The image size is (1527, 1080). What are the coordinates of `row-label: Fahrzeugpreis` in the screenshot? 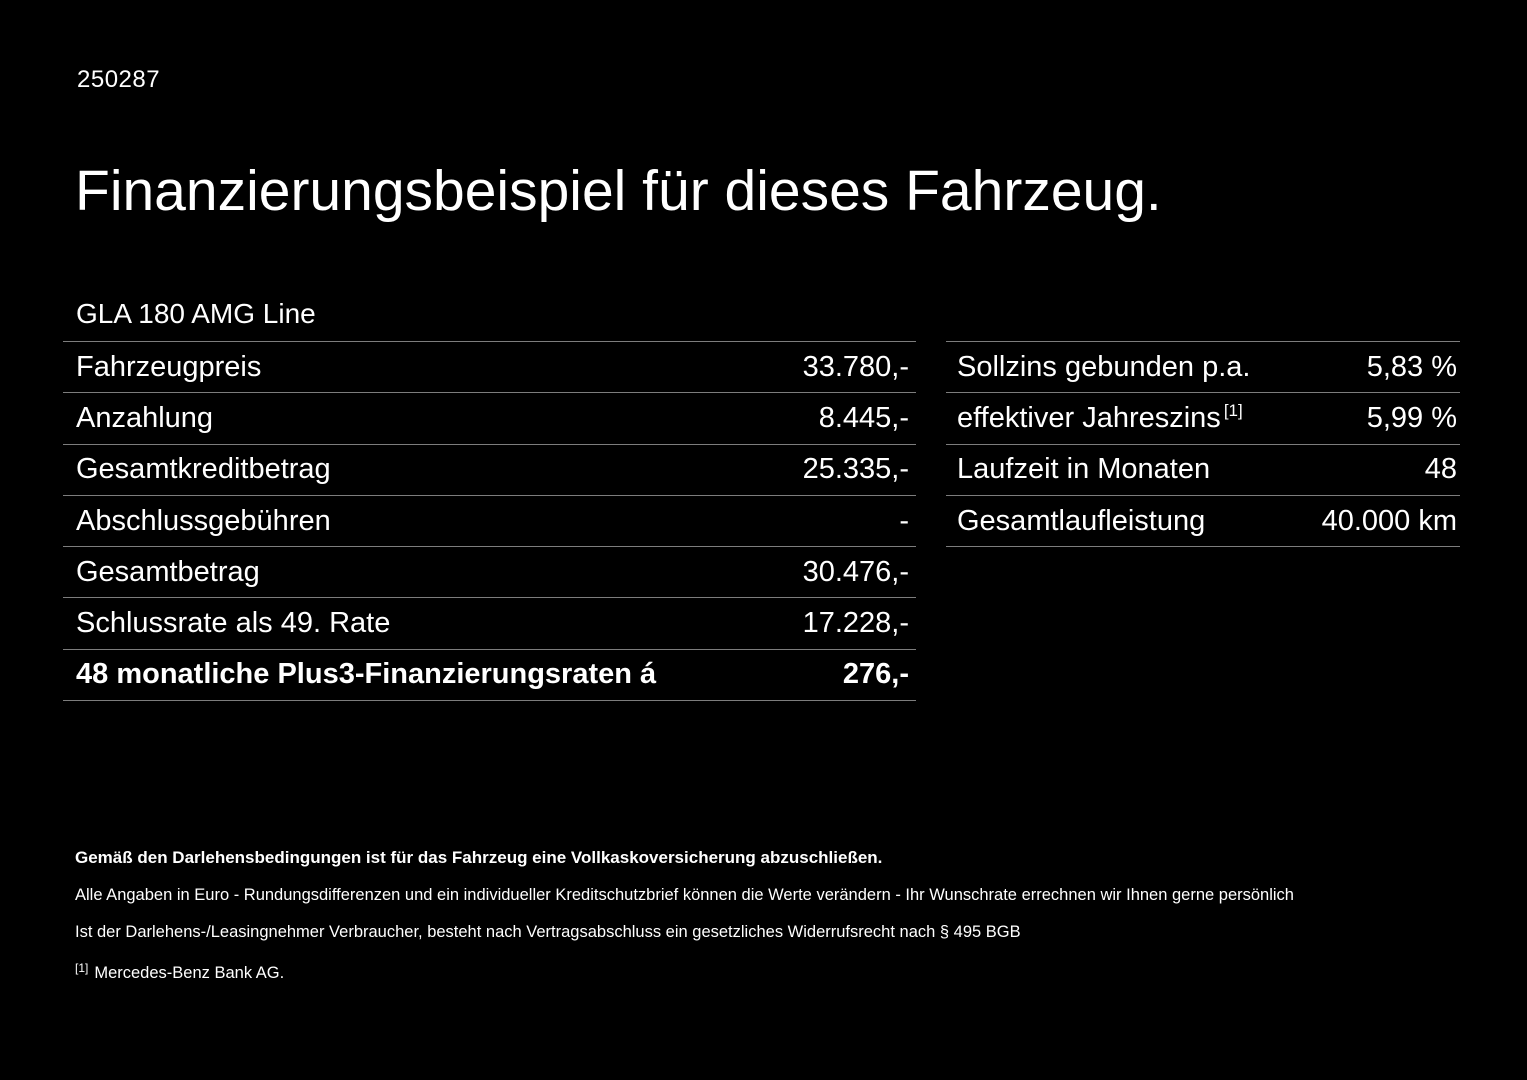 It's located at (169, 366).